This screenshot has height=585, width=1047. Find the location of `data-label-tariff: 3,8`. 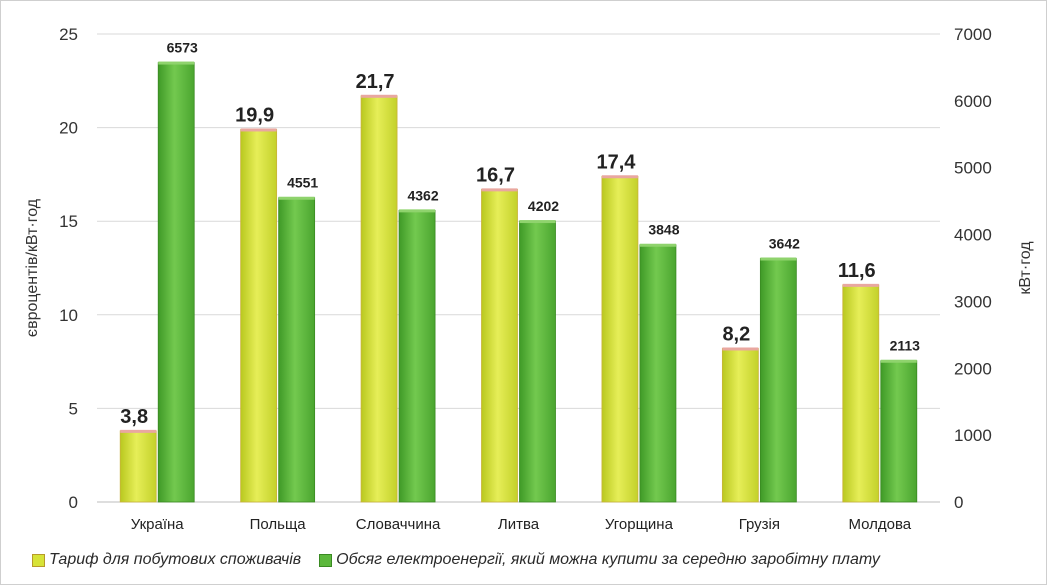

data-label-tariff: 3,8 is located at coordinates (134, 417).